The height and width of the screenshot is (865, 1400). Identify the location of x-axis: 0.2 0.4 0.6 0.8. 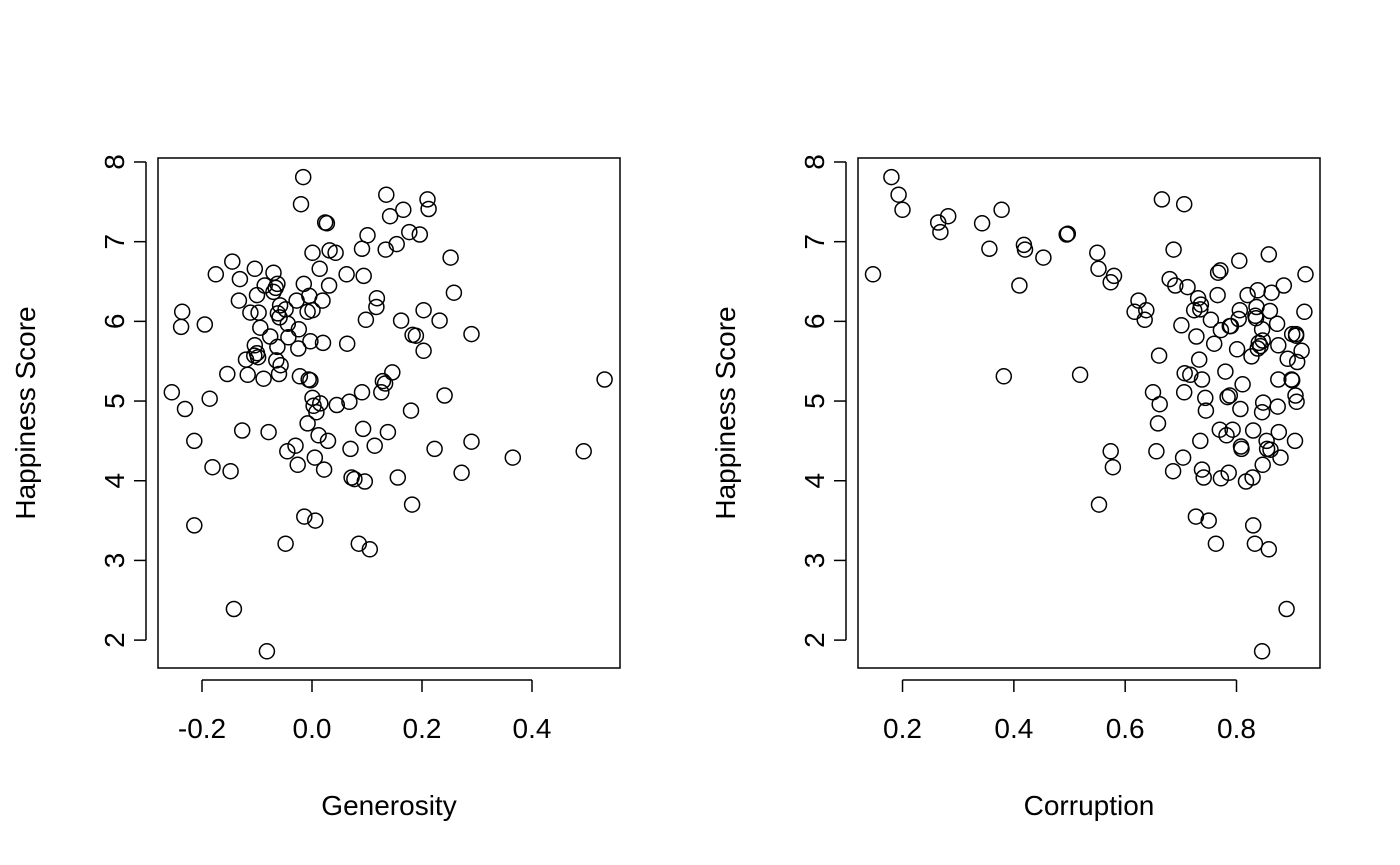
(1069, 711).